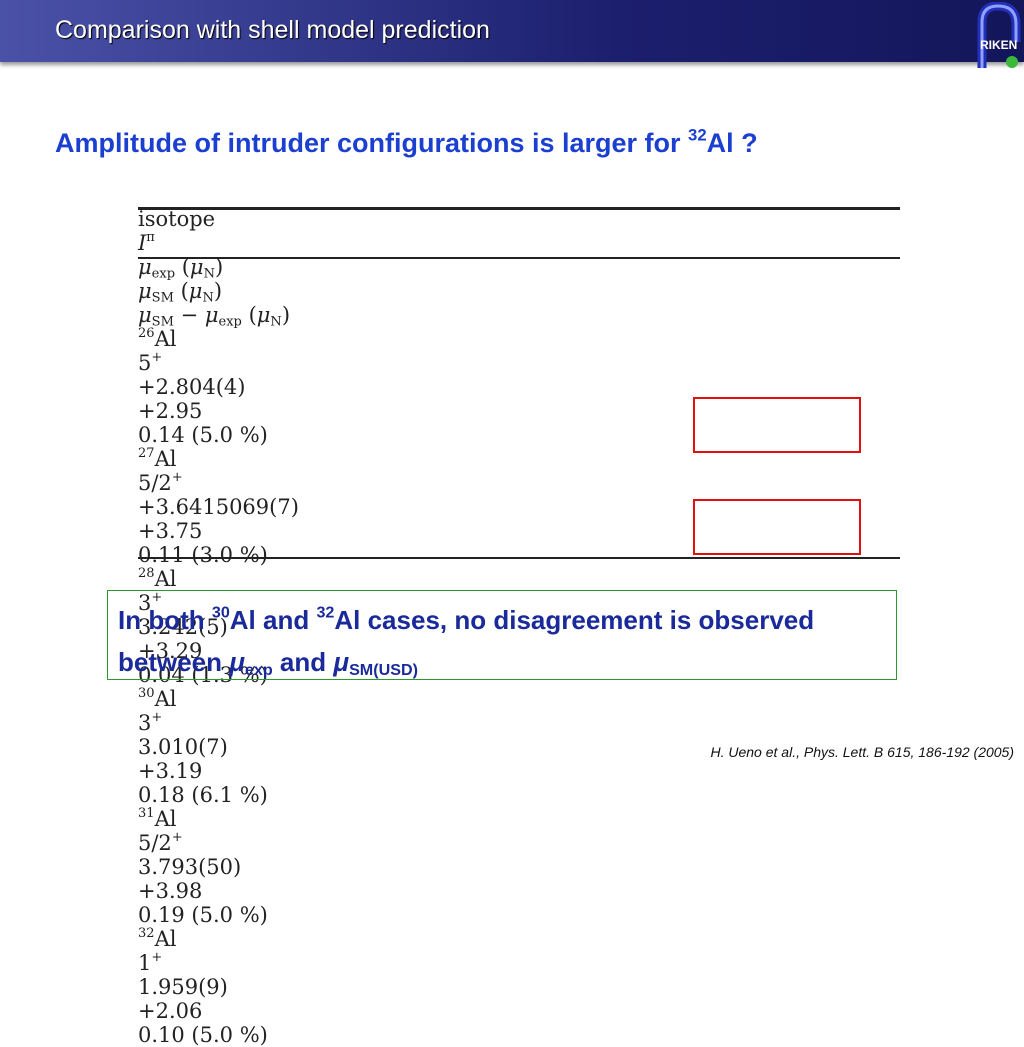 This screenshot has width=1024, height=1047. I want to click on cell: 1.959(9), so click(183, 987).